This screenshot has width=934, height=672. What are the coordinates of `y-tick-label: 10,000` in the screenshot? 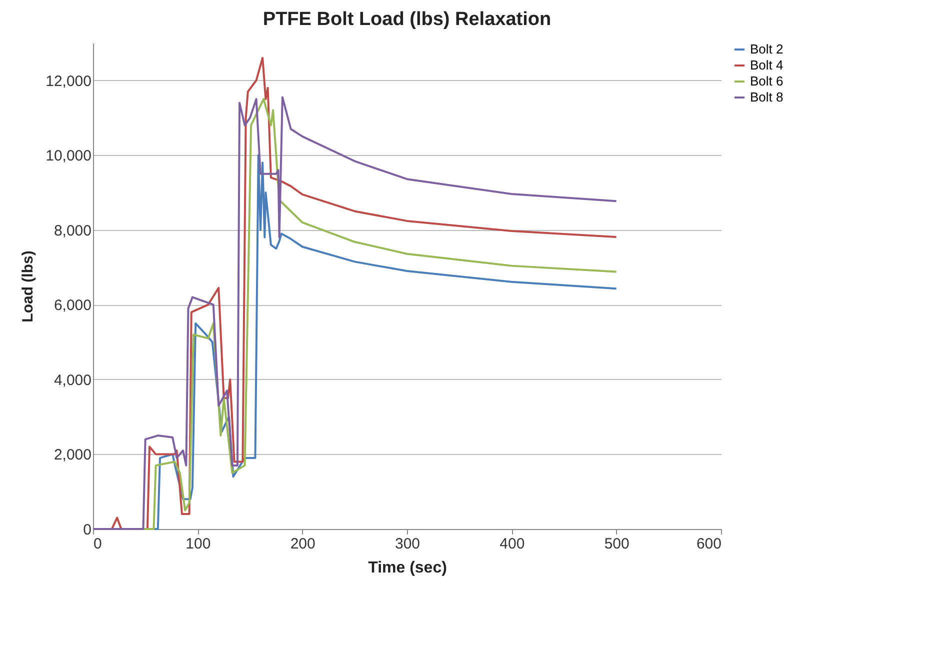 It's located at (69, 156).